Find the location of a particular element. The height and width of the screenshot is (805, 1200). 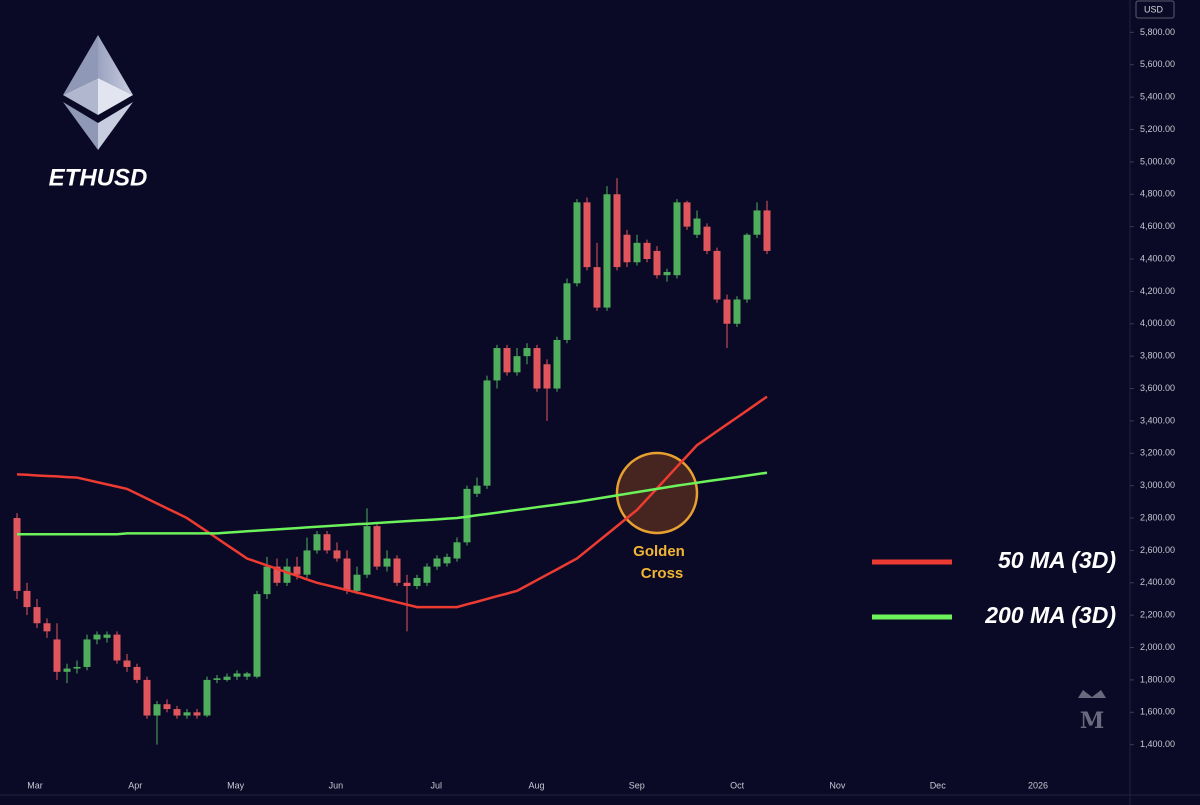

x-tick-label: Apr is located at coordinates (135, 785).